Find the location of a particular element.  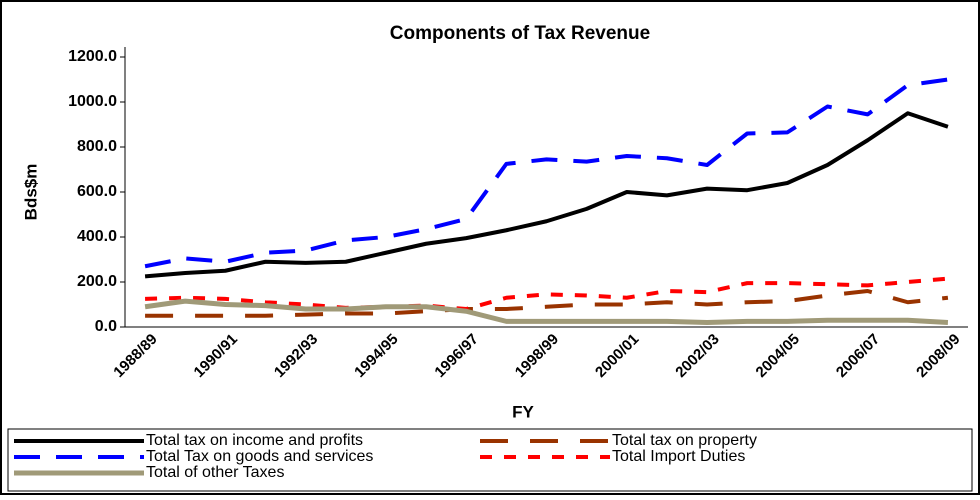

y-tick-label: 400.0 is located at coordinates (97, 236).